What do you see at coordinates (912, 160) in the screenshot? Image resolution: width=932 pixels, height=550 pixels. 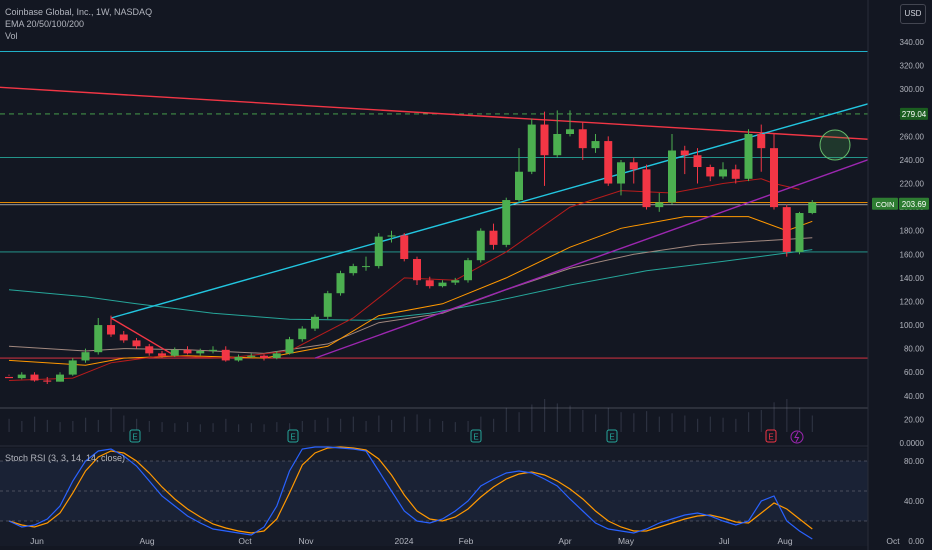 I see `y-tick-label: 240.00` at bounding box center [912, 160].